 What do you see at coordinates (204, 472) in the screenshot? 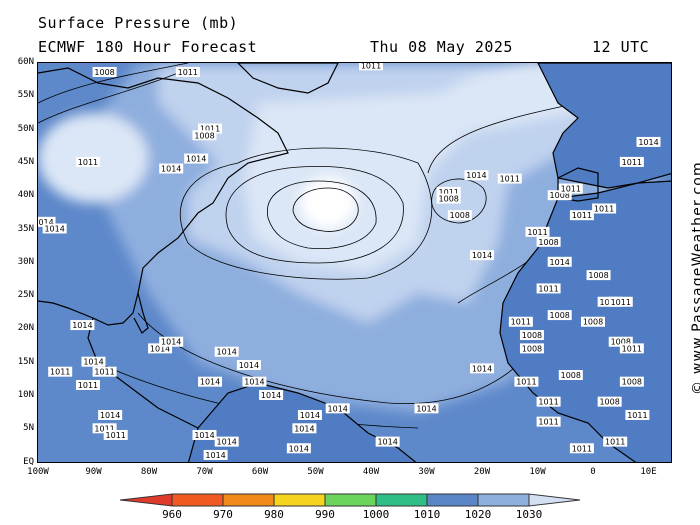
I see `longitude-label: 70W` at bounding box center [204, 472].